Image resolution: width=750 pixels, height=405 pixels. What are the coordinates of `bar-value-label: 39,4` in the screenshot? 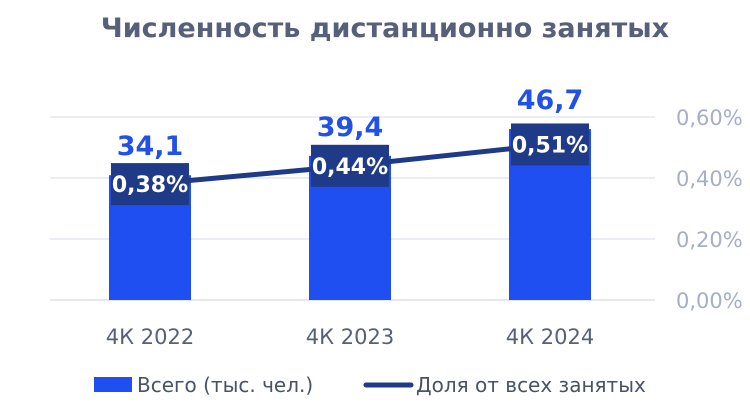 It's located at (350, 127).